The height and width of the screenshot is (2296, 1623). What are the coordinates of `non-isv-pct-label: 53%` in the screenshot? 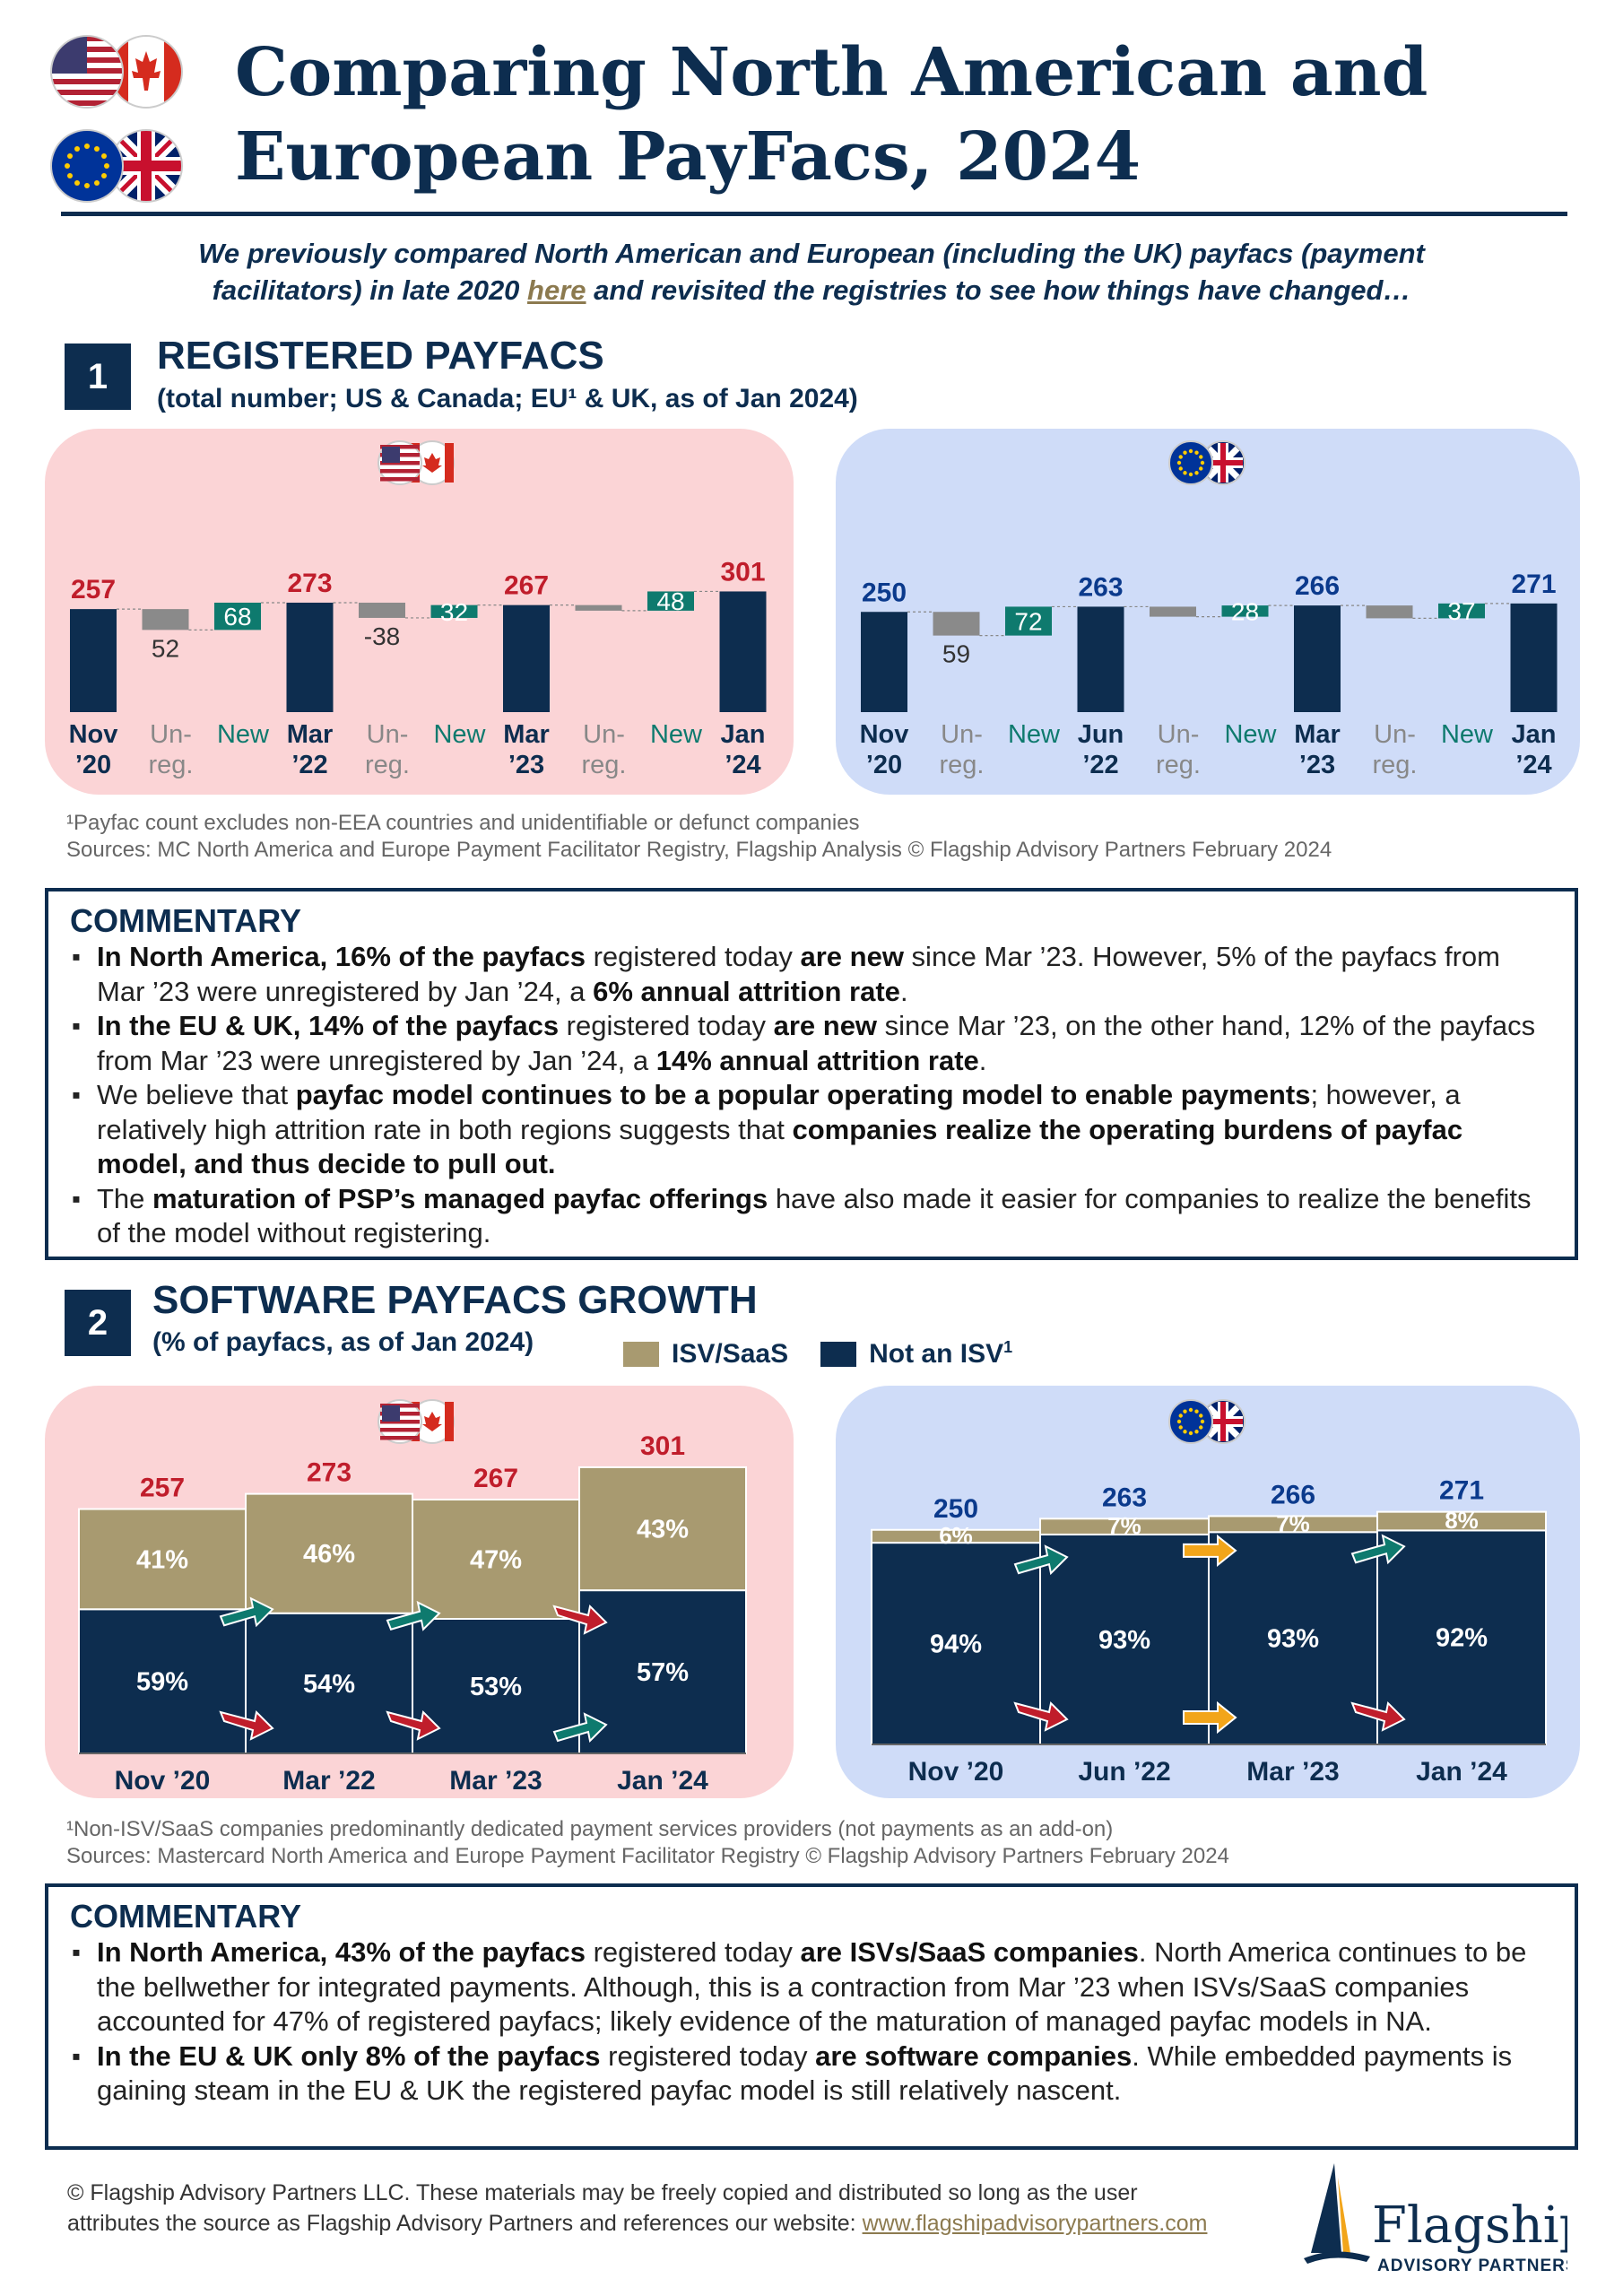 It's located at (496, 1687).